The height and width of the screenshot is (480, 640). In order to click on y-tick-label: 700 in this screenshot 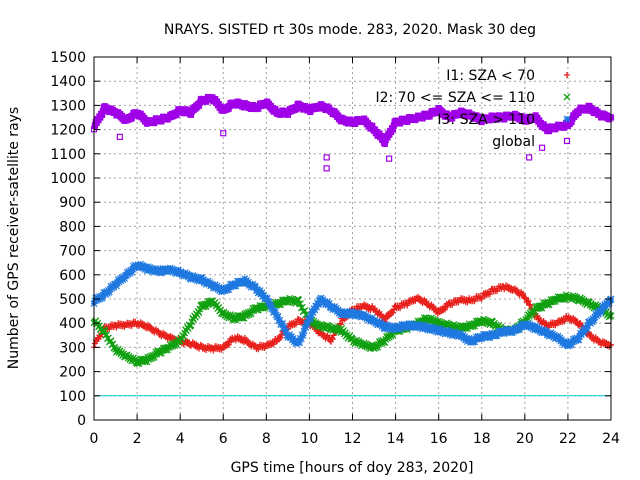, I will do `click(72, 252)`.